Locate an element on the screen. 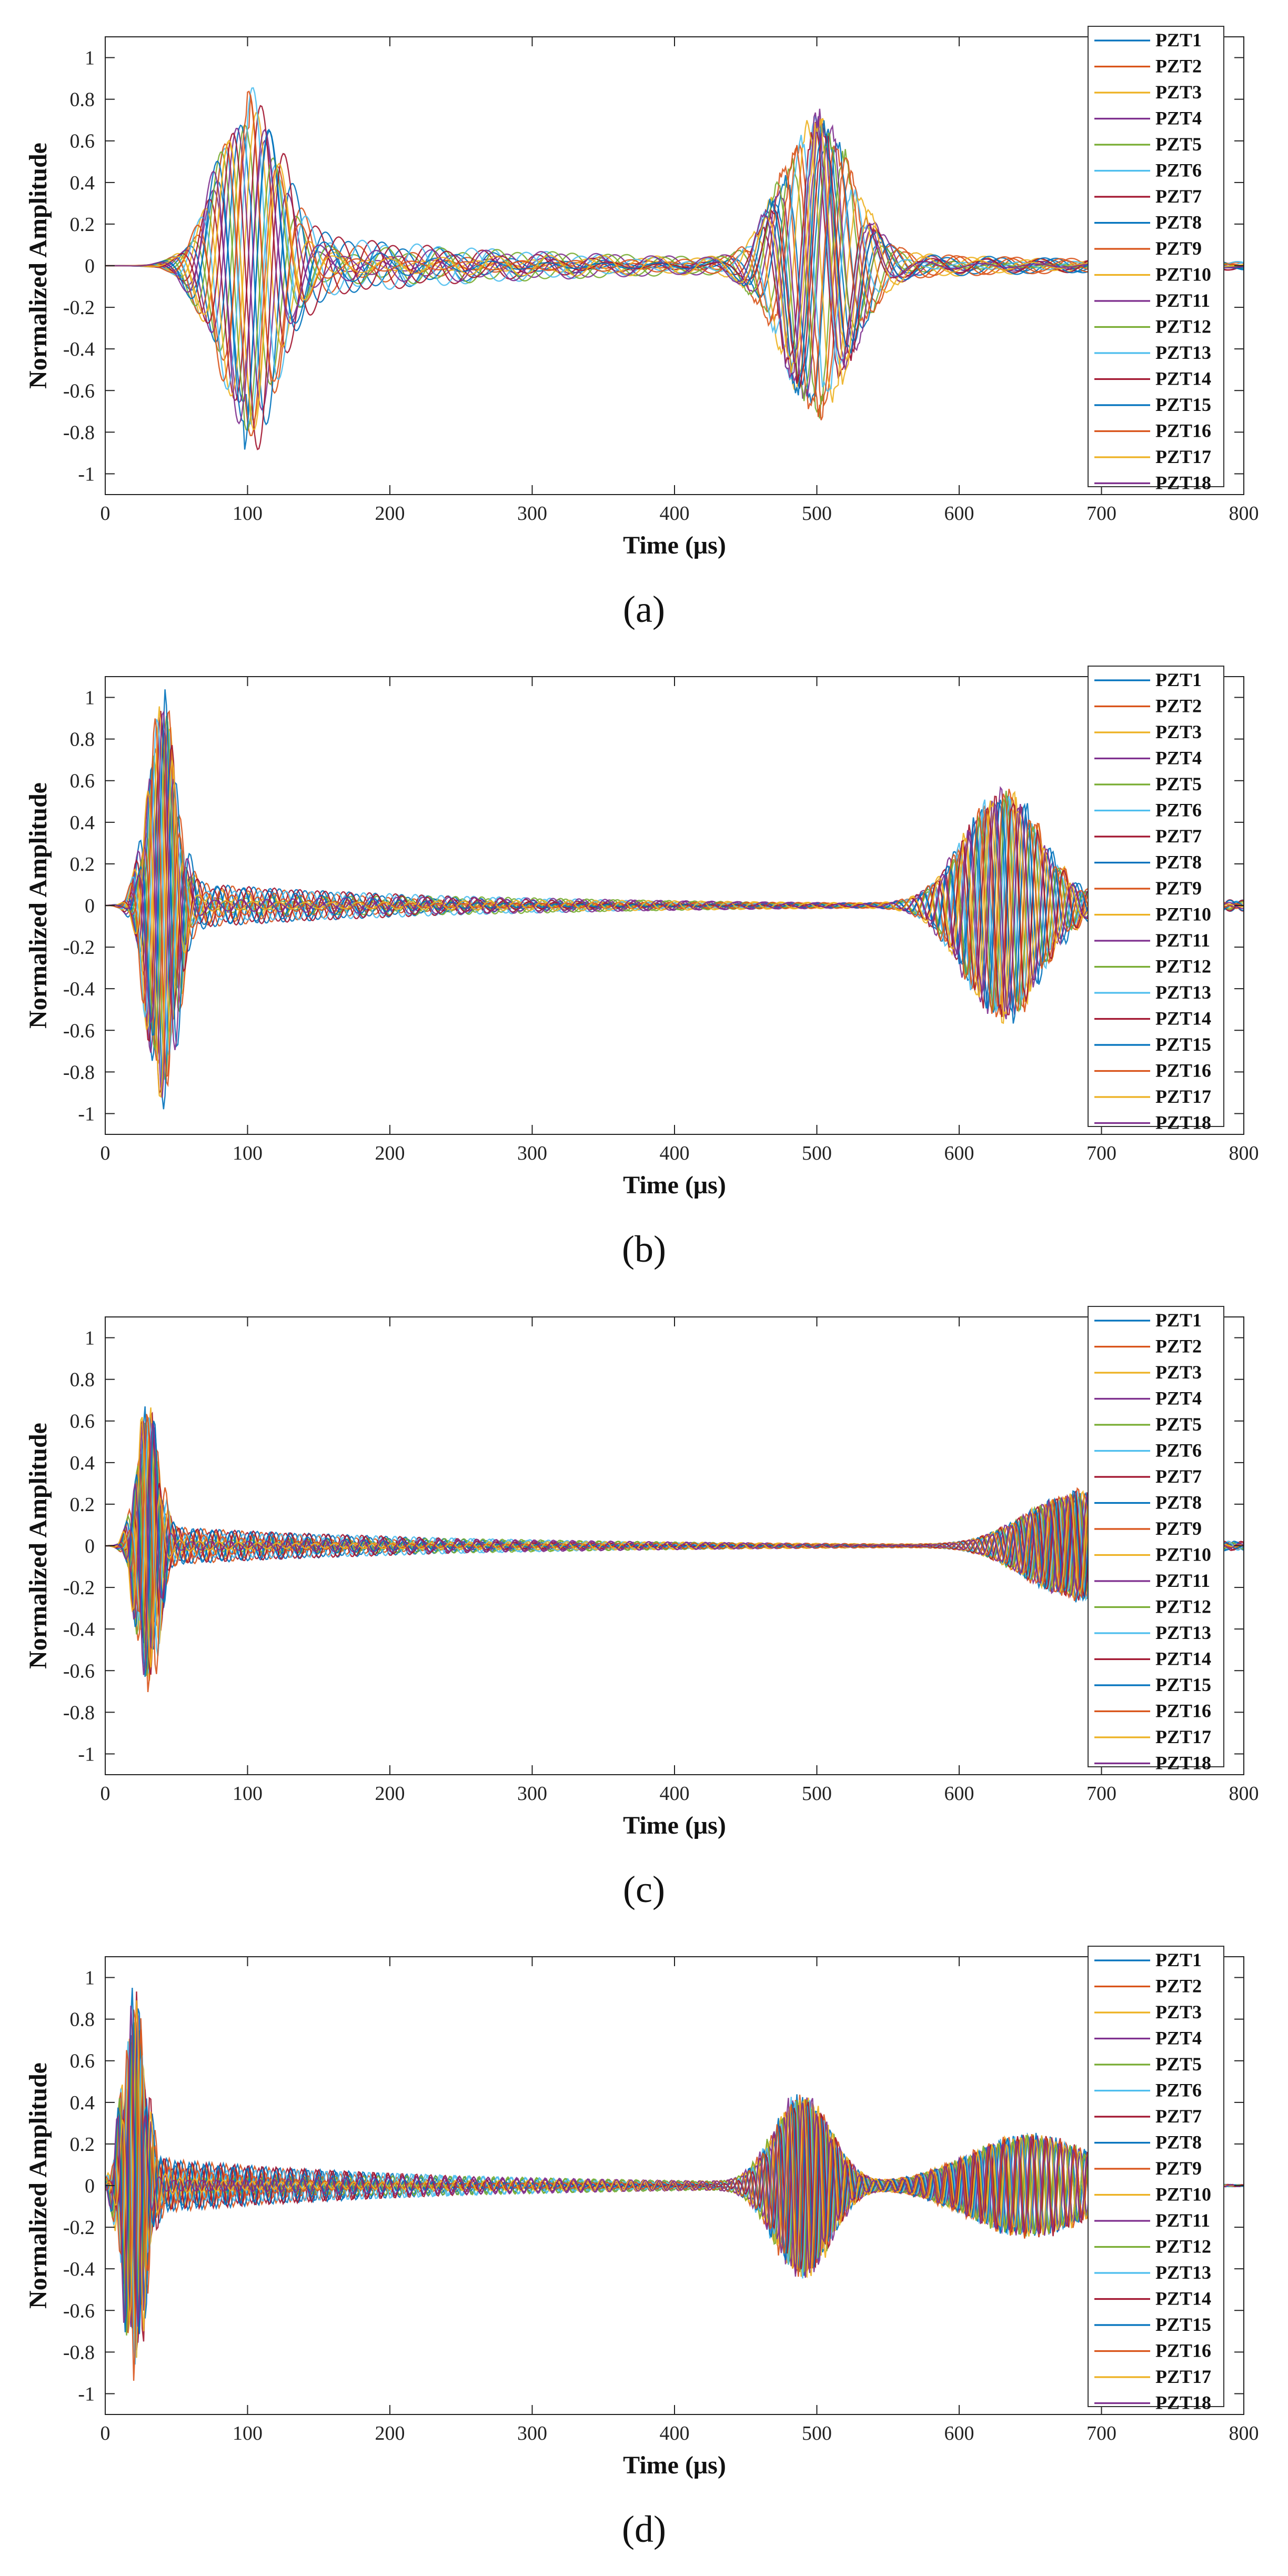 The height and width of the screenshot is (2576, 1288). series-line-pzt1 is located at coordinates (674, 896).